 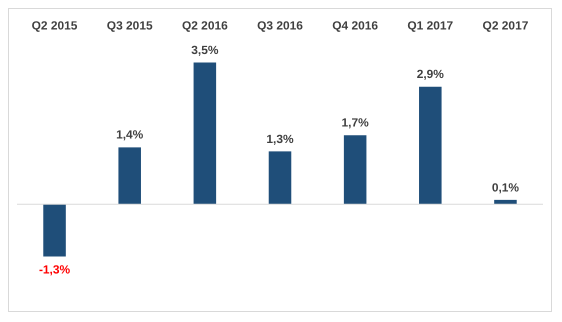 I want to click on data-label: 1,4%, so click(x=130, y=135).